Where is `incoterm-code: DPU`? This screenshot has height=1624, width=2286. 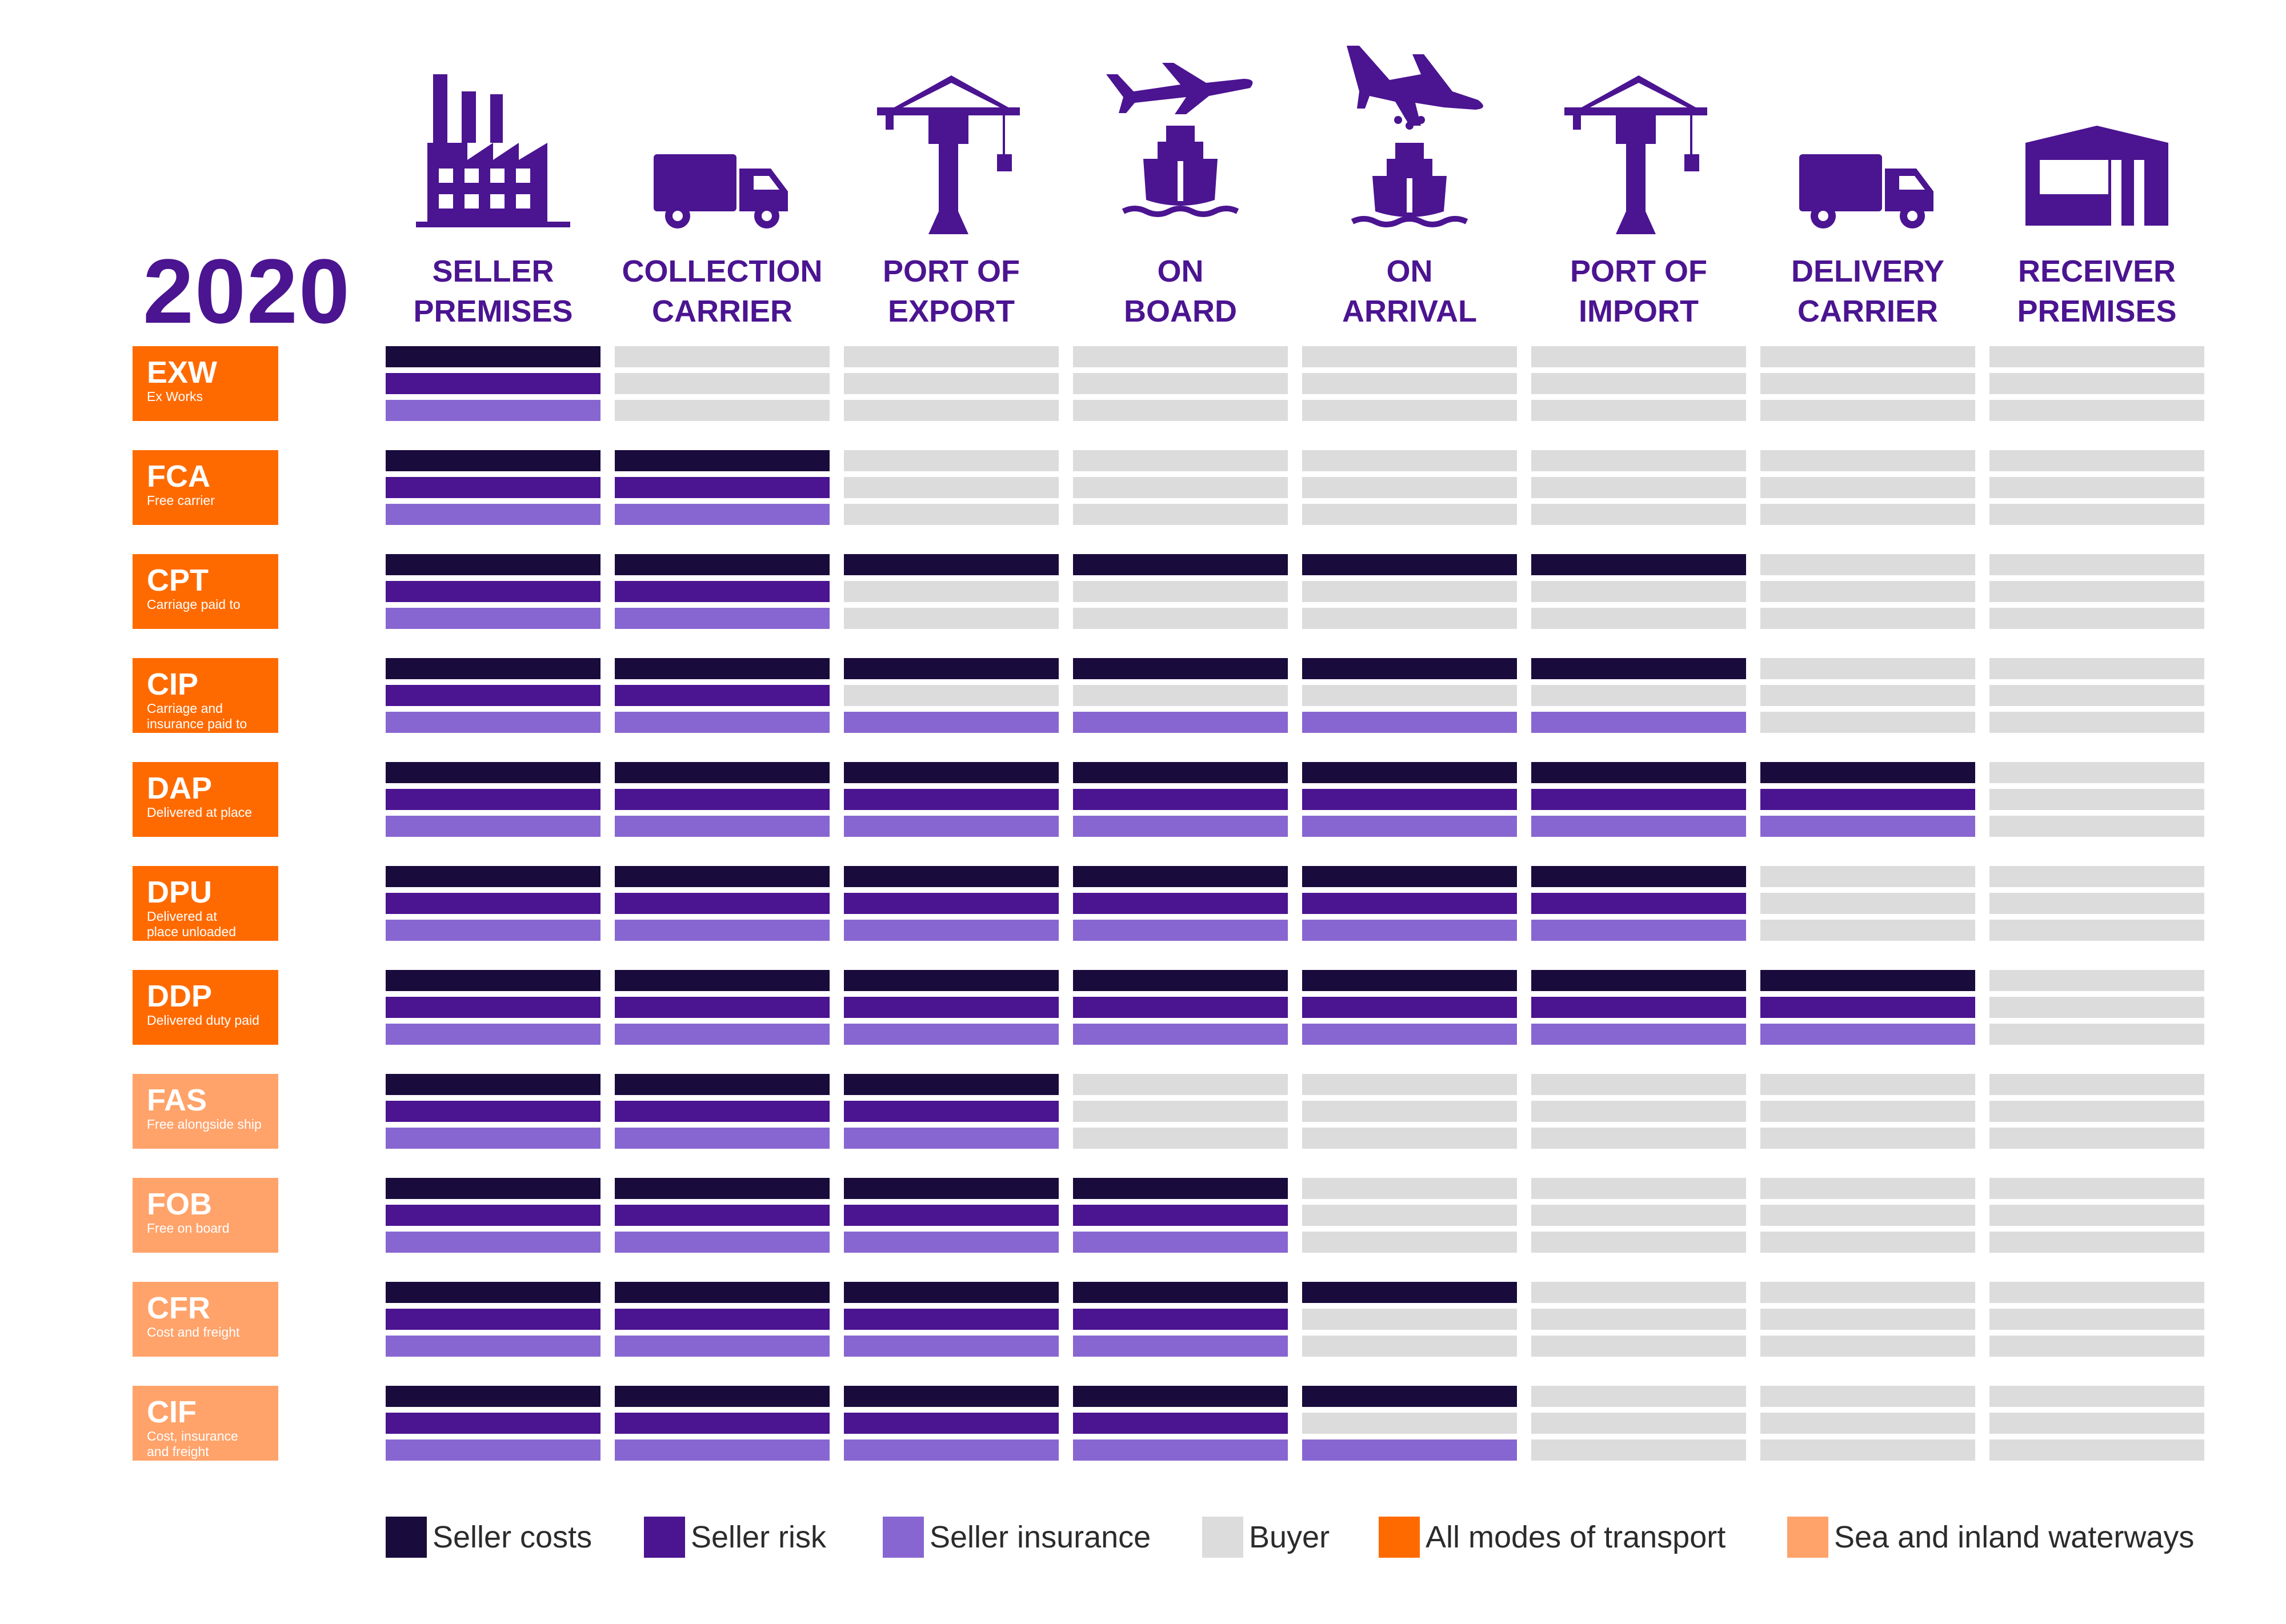
incoterm-code: DPU is located at coordinates (180, 892).